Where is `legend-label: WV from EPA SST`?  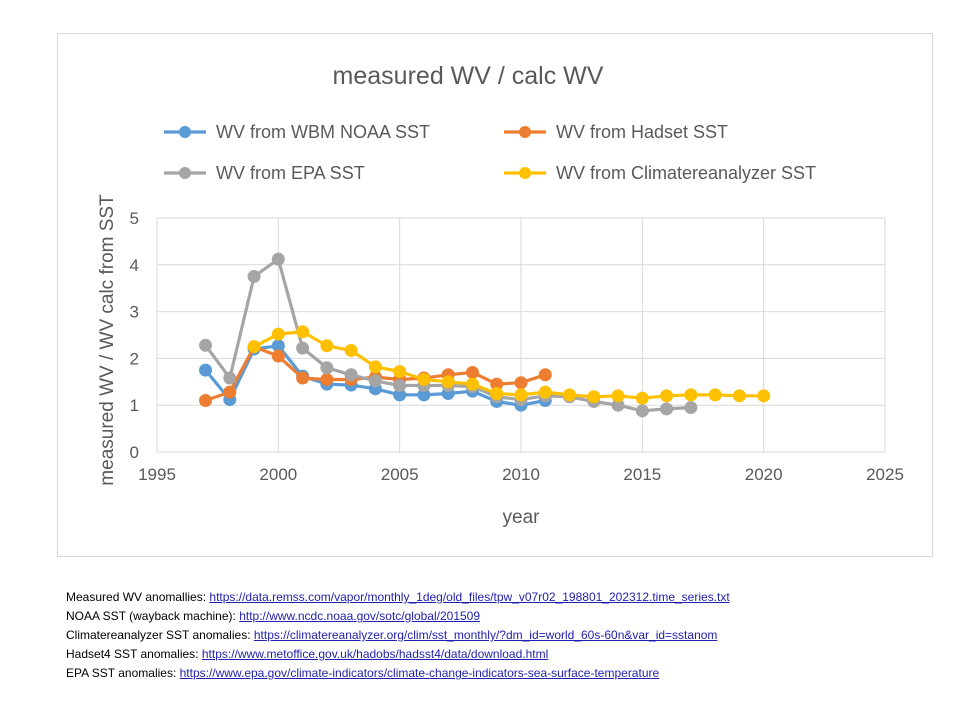 legend-label: WV from EPA SST is located at coordinates (290, 173).